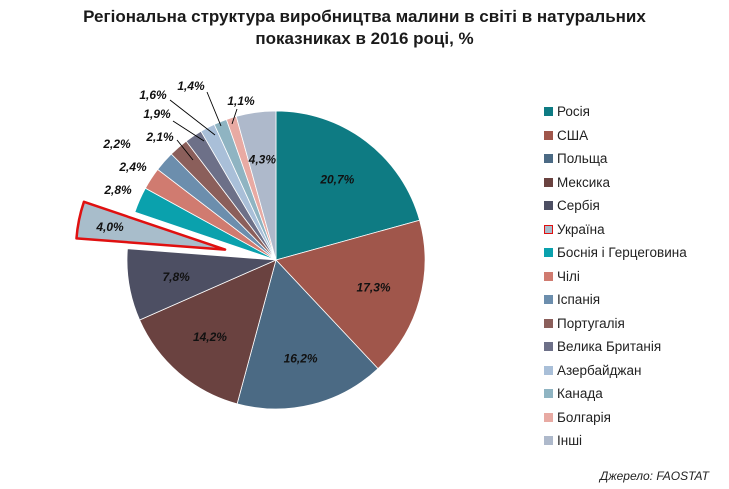 This screenshot has width=729, height=489. What do you see at coordinates (153, 95) in the screenshot?
I see `data-label-12: 1,6%` at bounding box center [153, 95].